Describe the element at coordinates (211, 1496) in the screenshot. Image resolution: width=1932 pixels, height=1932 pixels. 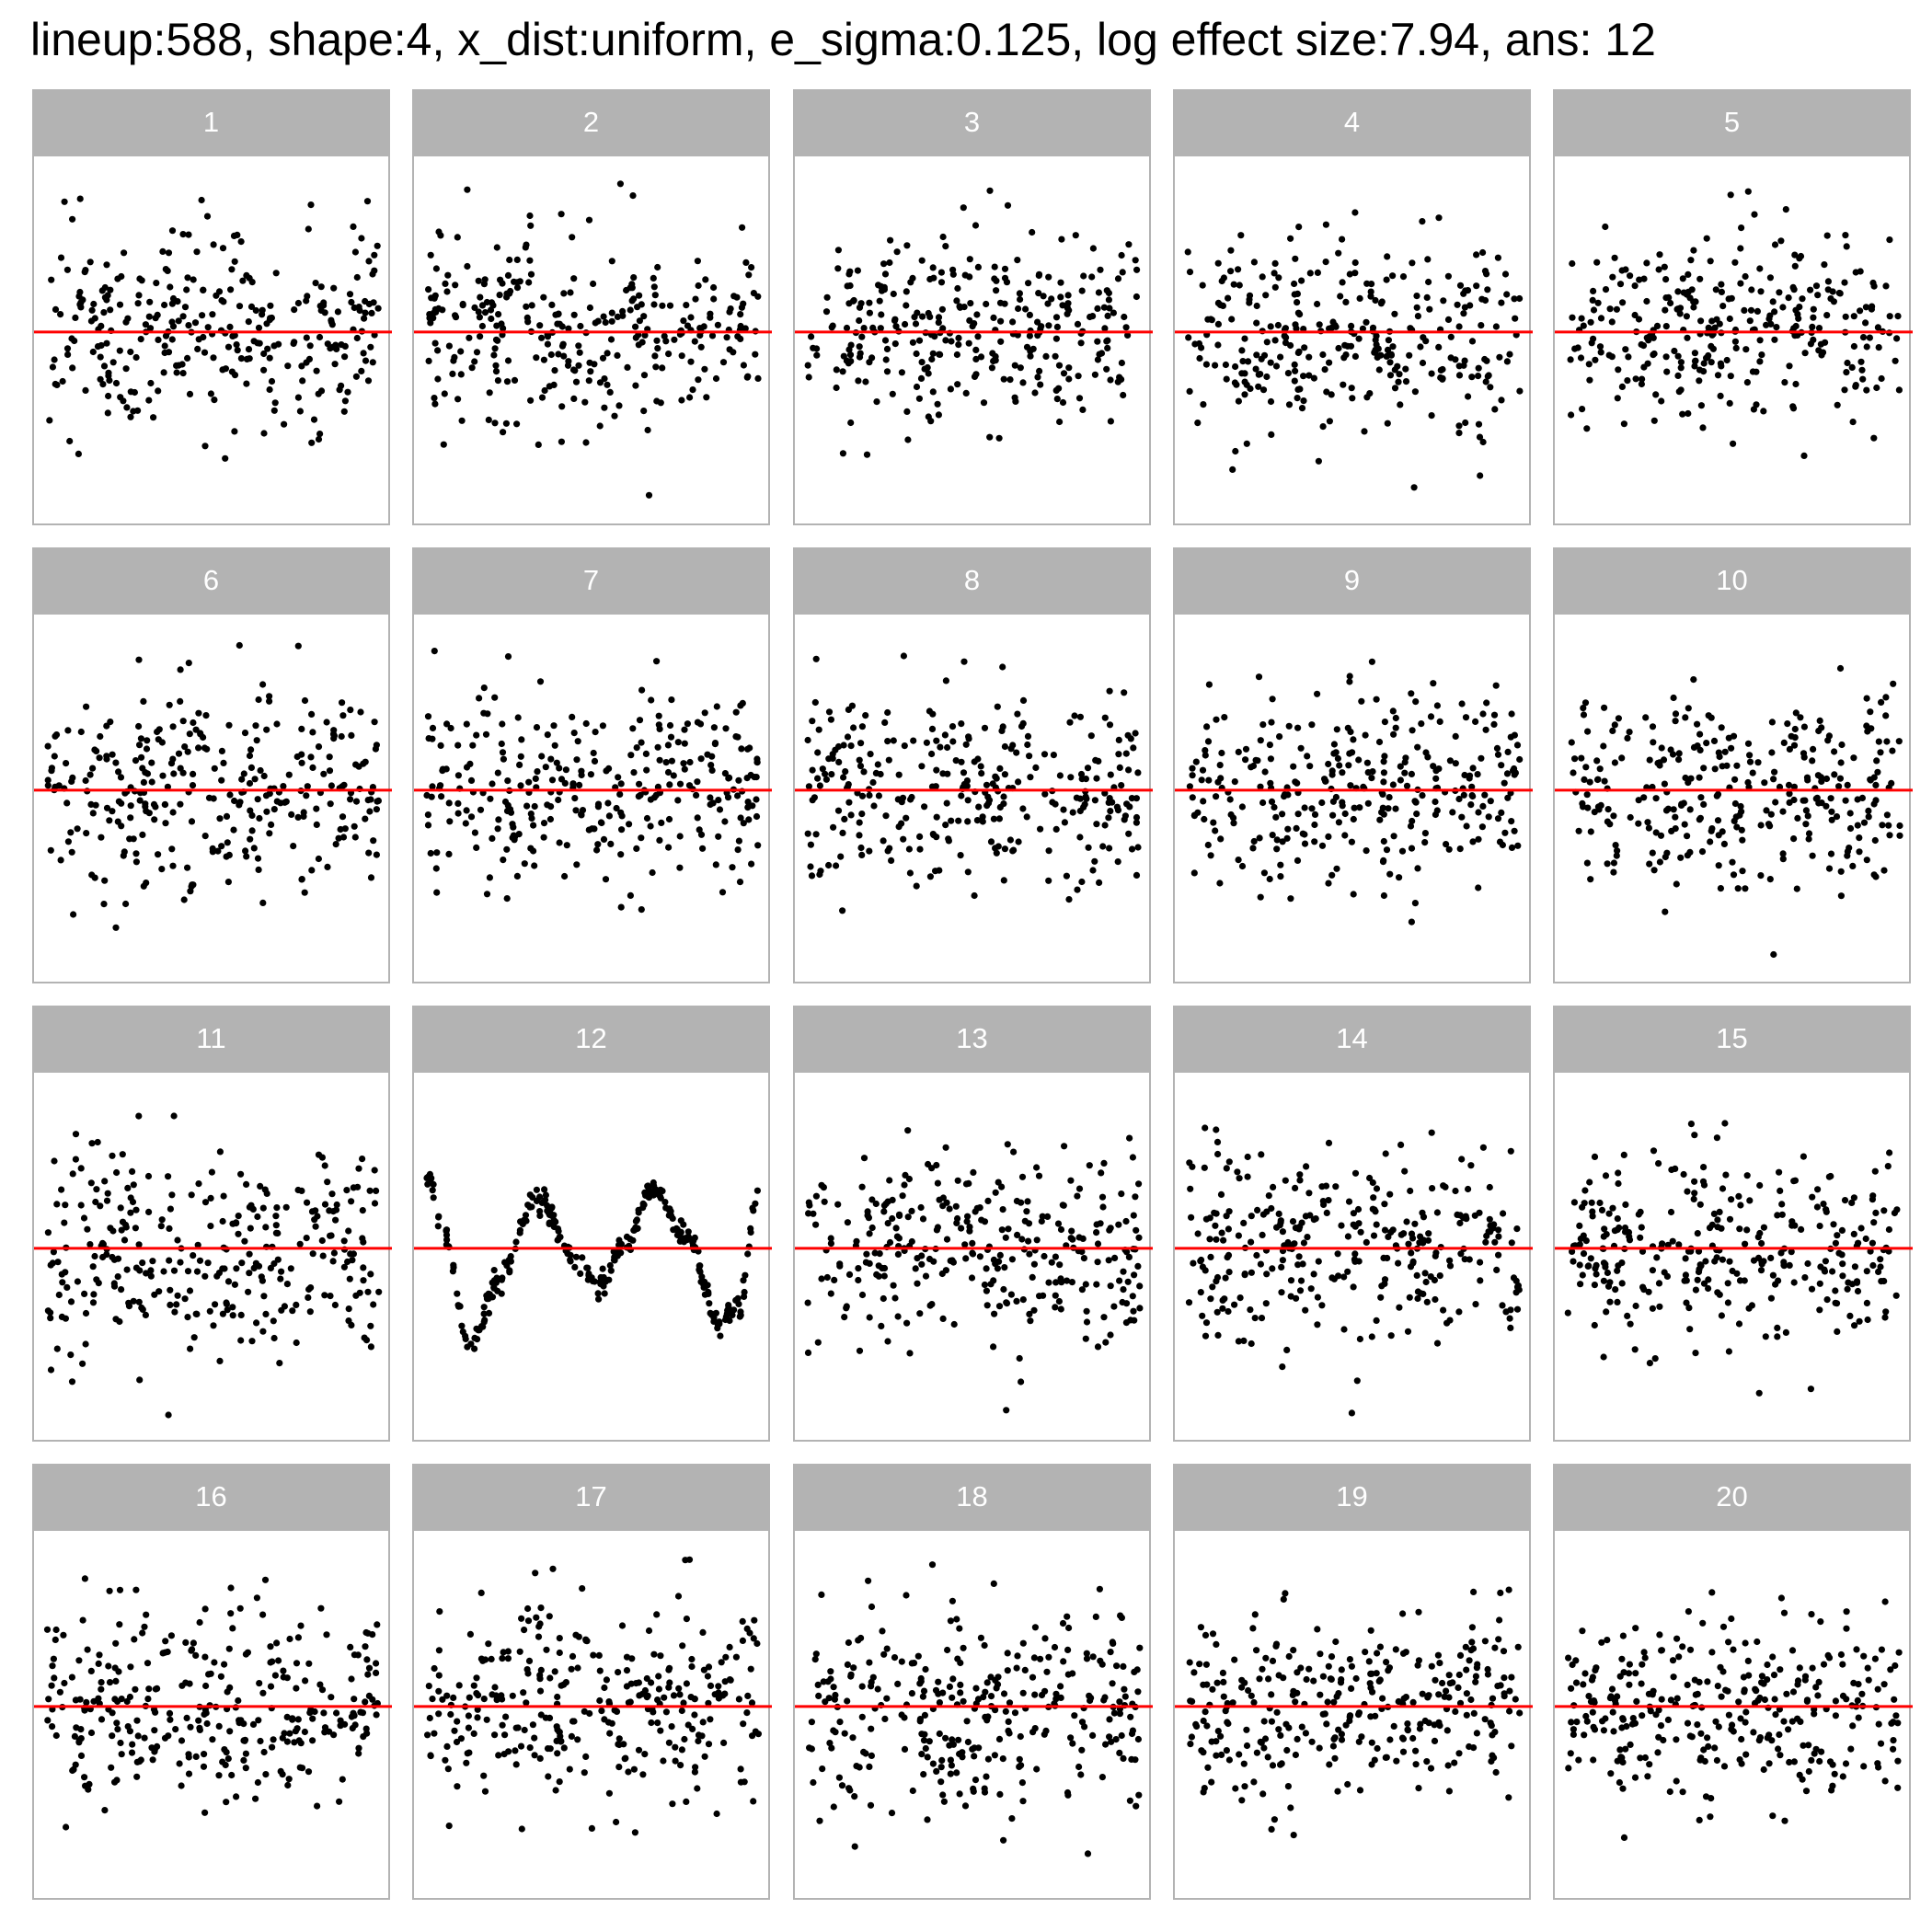
I see `facet-strip: 16` at that location.